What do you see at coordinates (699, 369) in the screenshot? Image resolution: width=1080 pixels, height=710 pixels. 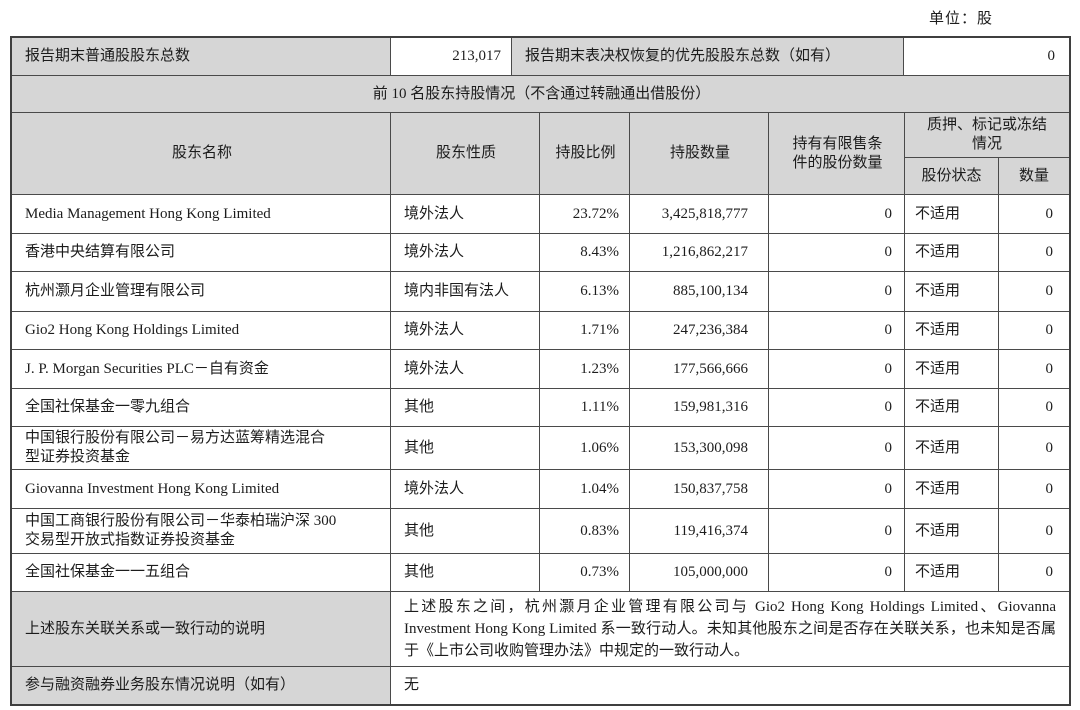 I see `shareholder-shares-cell: 177,566,666` at bounding box center [699, 369].